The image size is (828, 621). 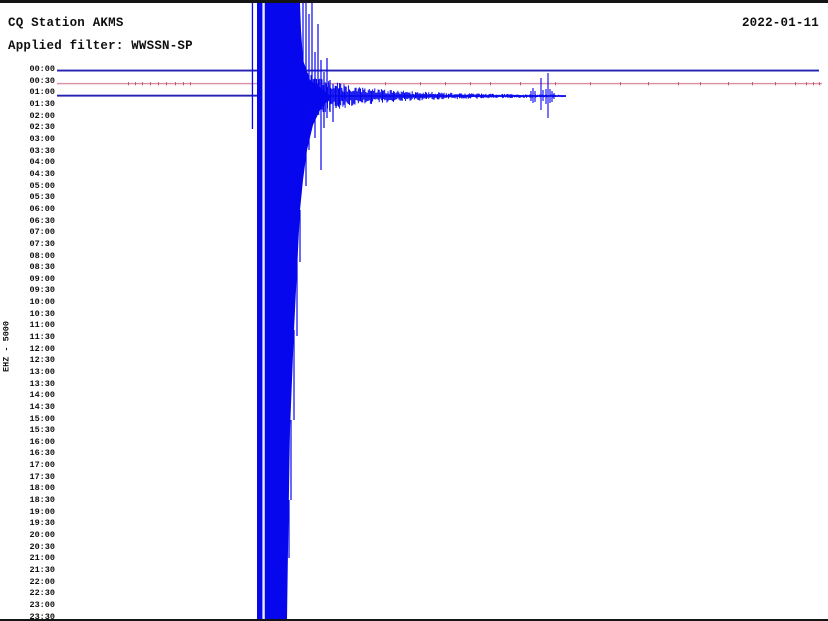 I want to click on bottom-border, so click(x=414, y=619).